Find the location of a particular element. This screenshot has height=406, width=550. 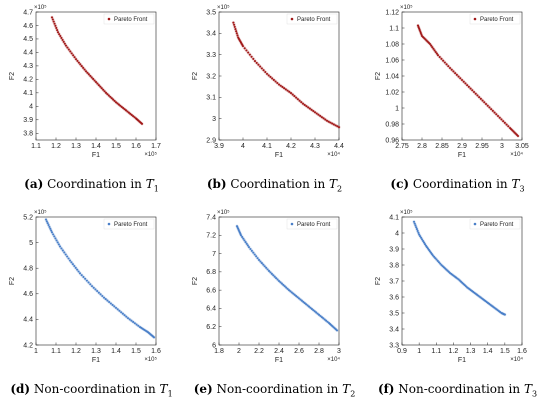

y-tick-label: 4.1 is located at coordinates (28, 93).